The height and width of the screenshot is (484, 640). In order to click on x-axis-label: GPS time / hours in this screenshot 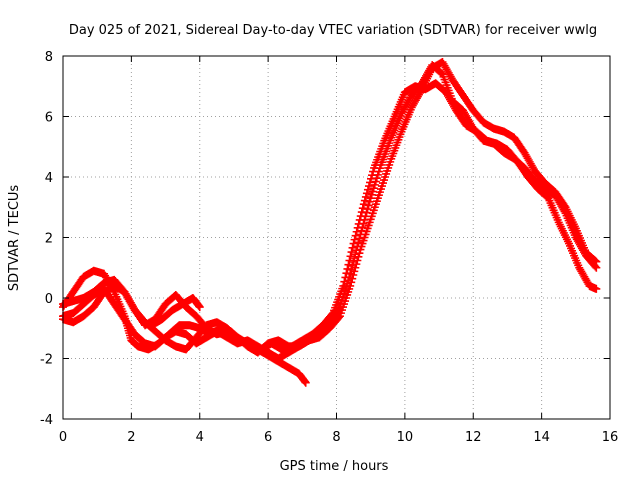, I will do `click(334, 466)`.